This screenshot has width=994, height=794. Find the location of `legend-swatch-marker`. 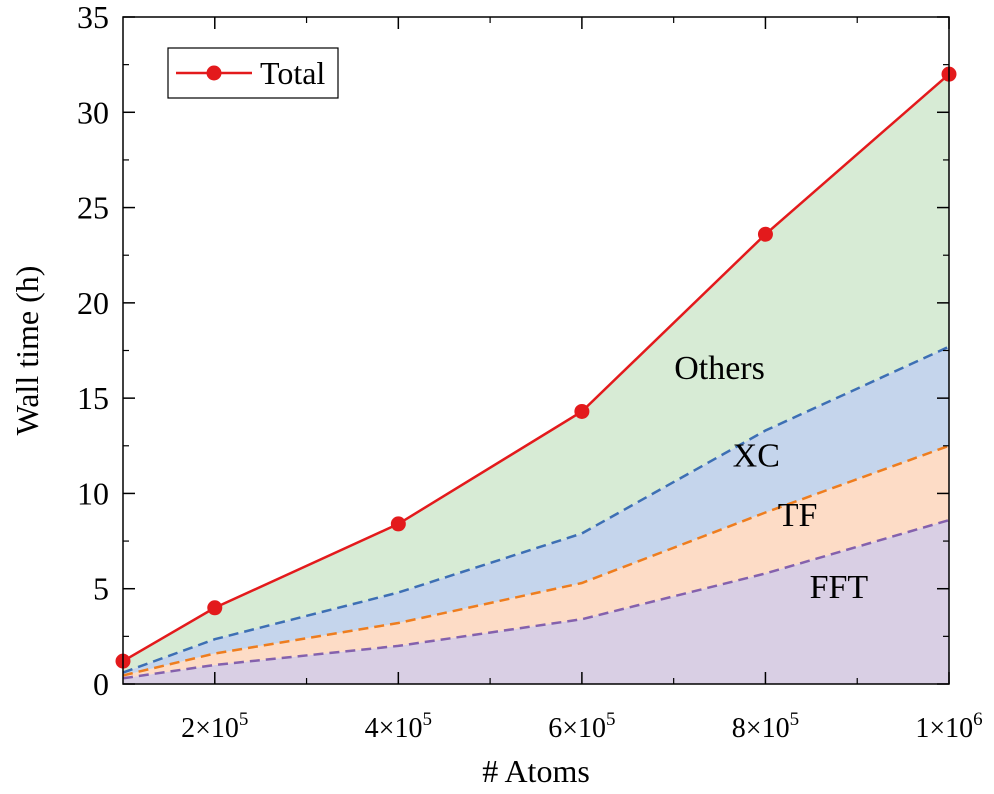

legend-swatch-marker is located at coordinates (214, 73).